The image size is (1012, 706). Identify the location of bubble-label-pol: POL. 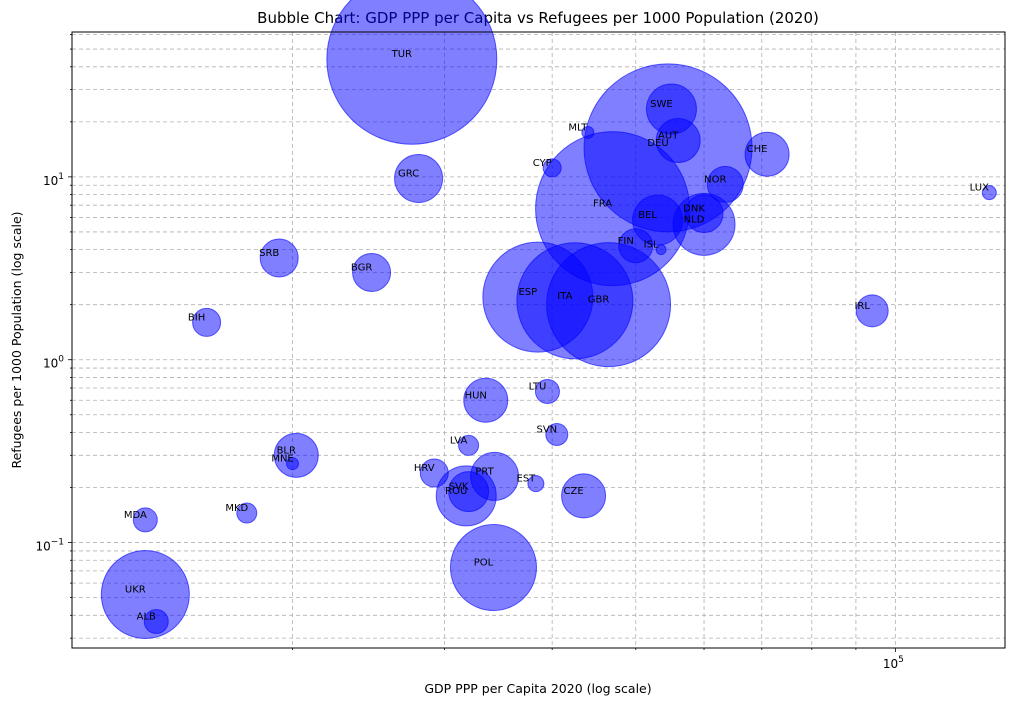
(484, 563).